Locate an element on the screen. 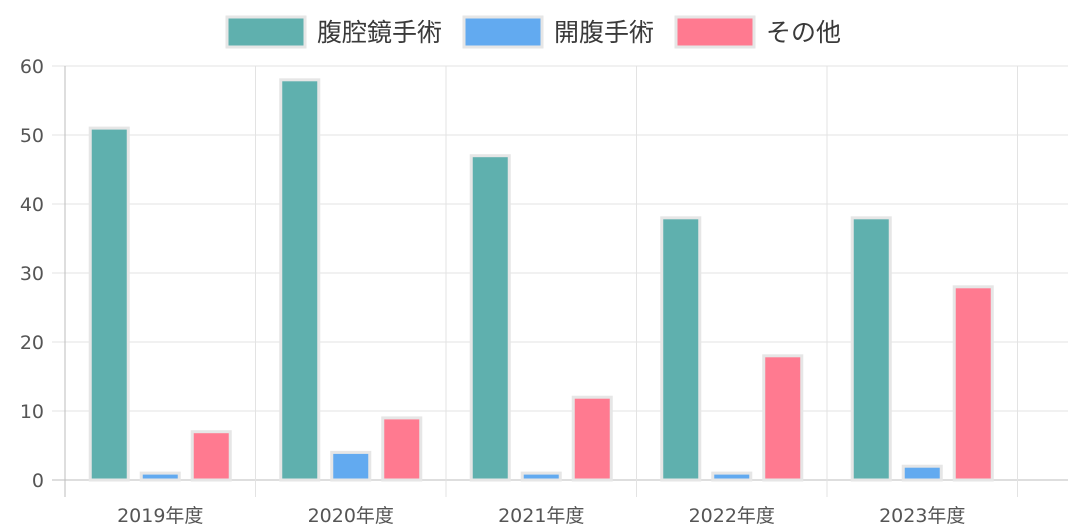 This screenshot has height=532, width=1068. legend: 腹腔鏡手術 開腹手術 その他 is located at coordinates (533, 32).